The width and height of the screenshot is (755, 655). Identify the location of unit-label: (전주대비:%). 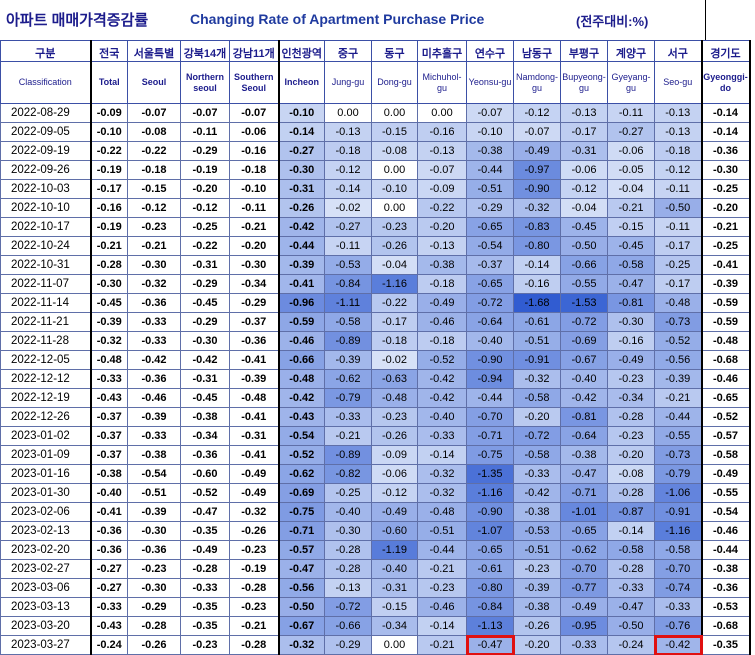
(612, 21).